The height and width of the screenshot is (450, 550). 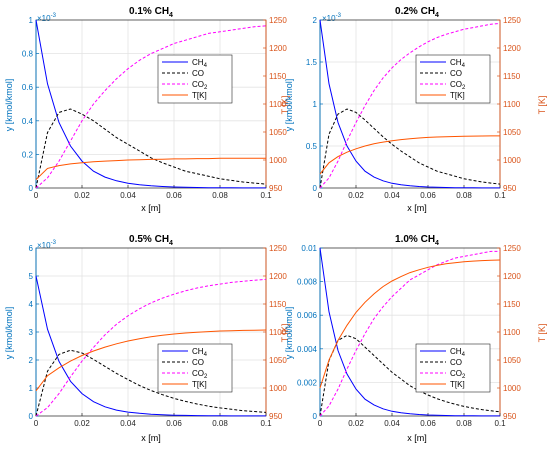 What do you see at coordinates (307, 349) in the screenshot?
I see `y-tick-label-left: 0.004` at bounding box center [307, 349].